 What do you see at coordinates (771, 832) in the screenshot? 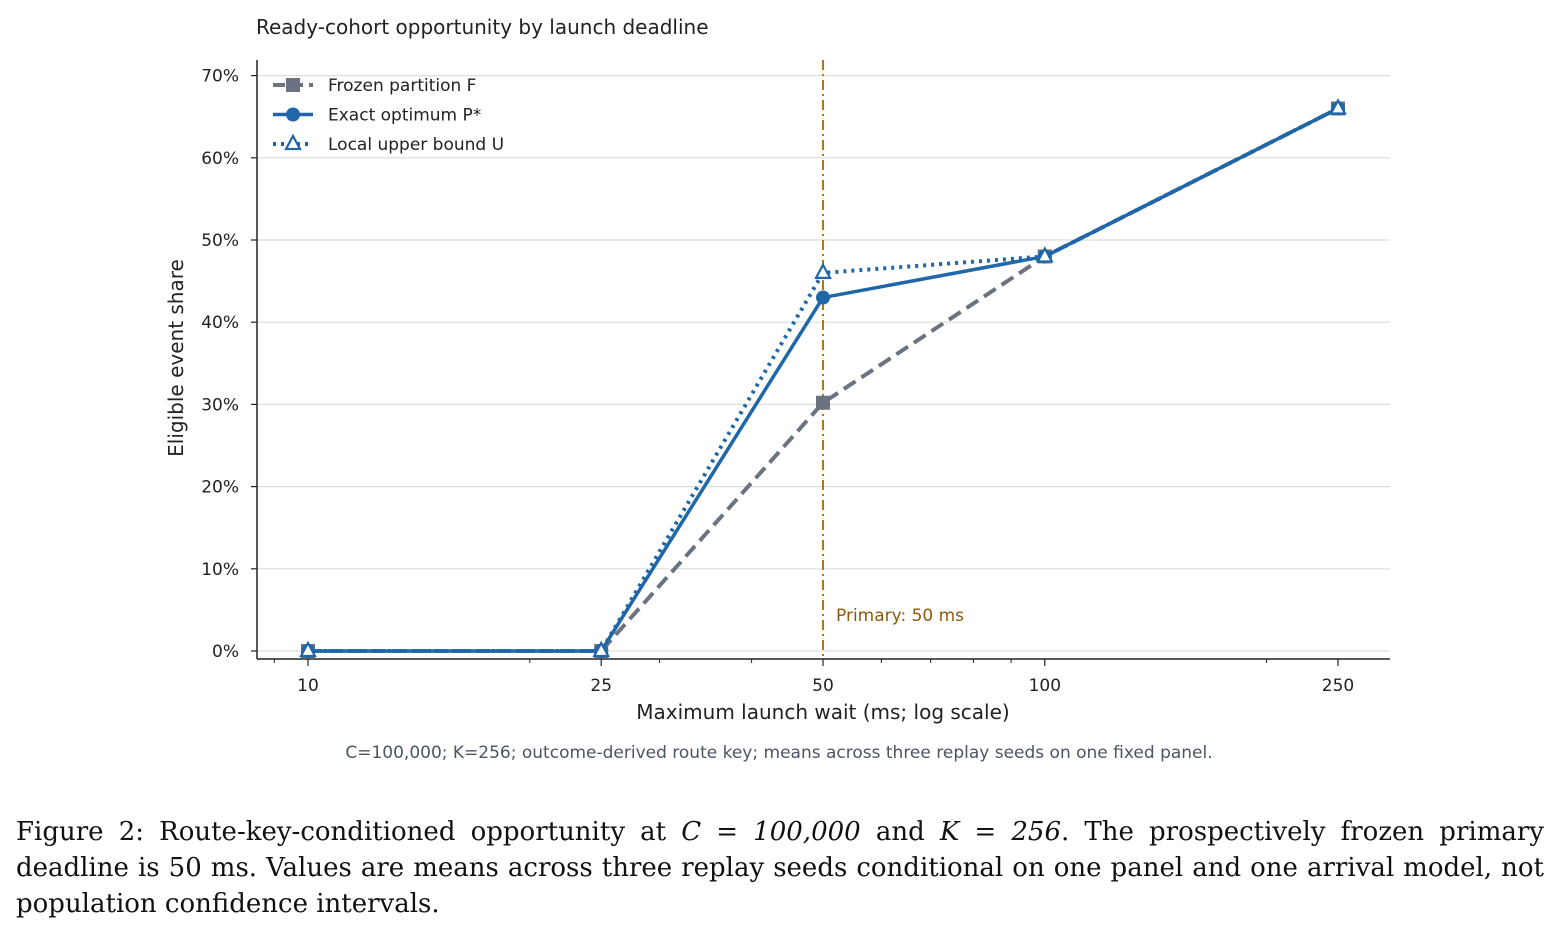
I see `caption-math-1: C = 100,000` at bounding box center [771, 832].